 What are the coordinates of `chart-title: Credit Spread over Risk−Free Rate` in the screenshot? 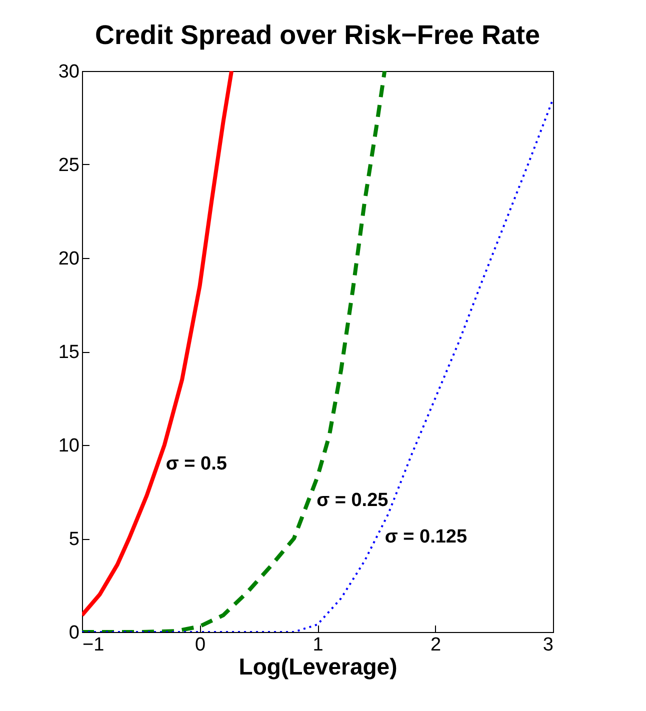 It's located at (317, 35).